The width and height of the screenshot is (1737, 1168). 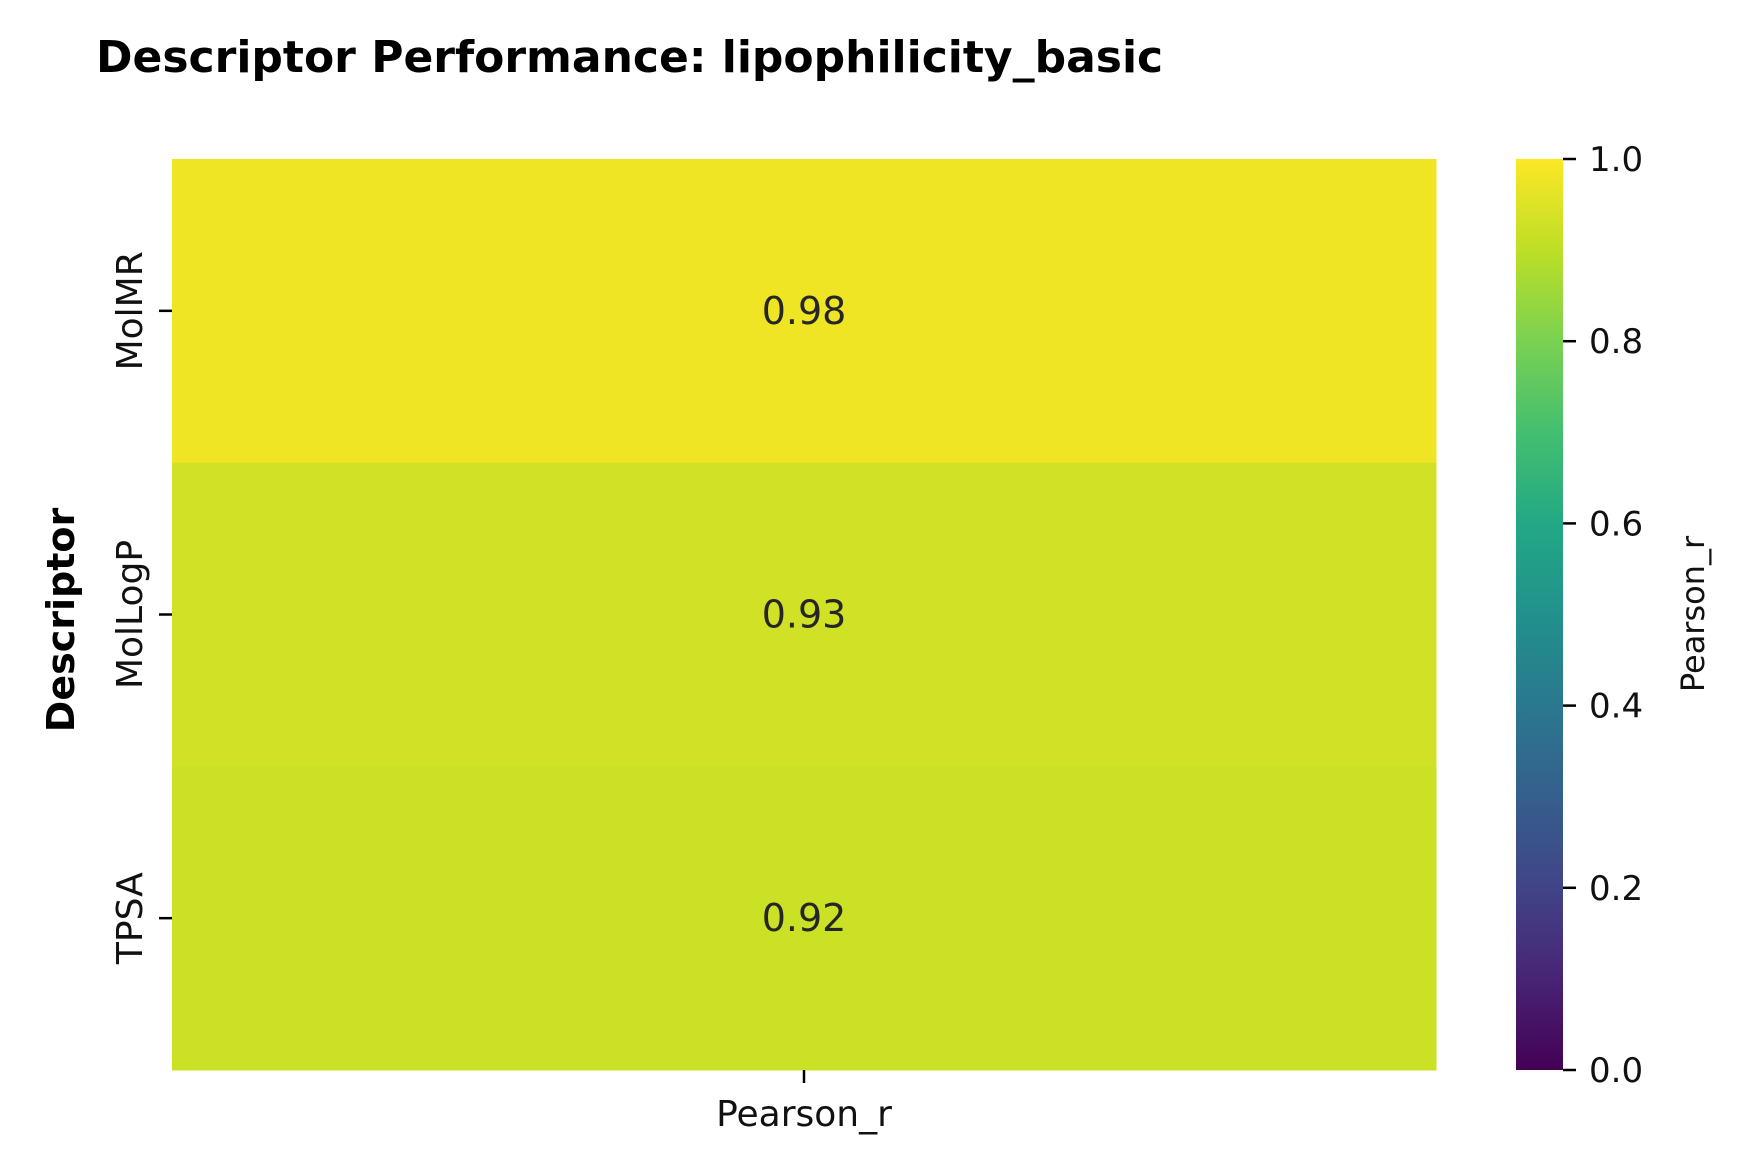 What do you see at coordinates (1616, 707) in the screenshot?
I see `colorbar-tick-label: 0.4` at bounding box center [1616, 707].